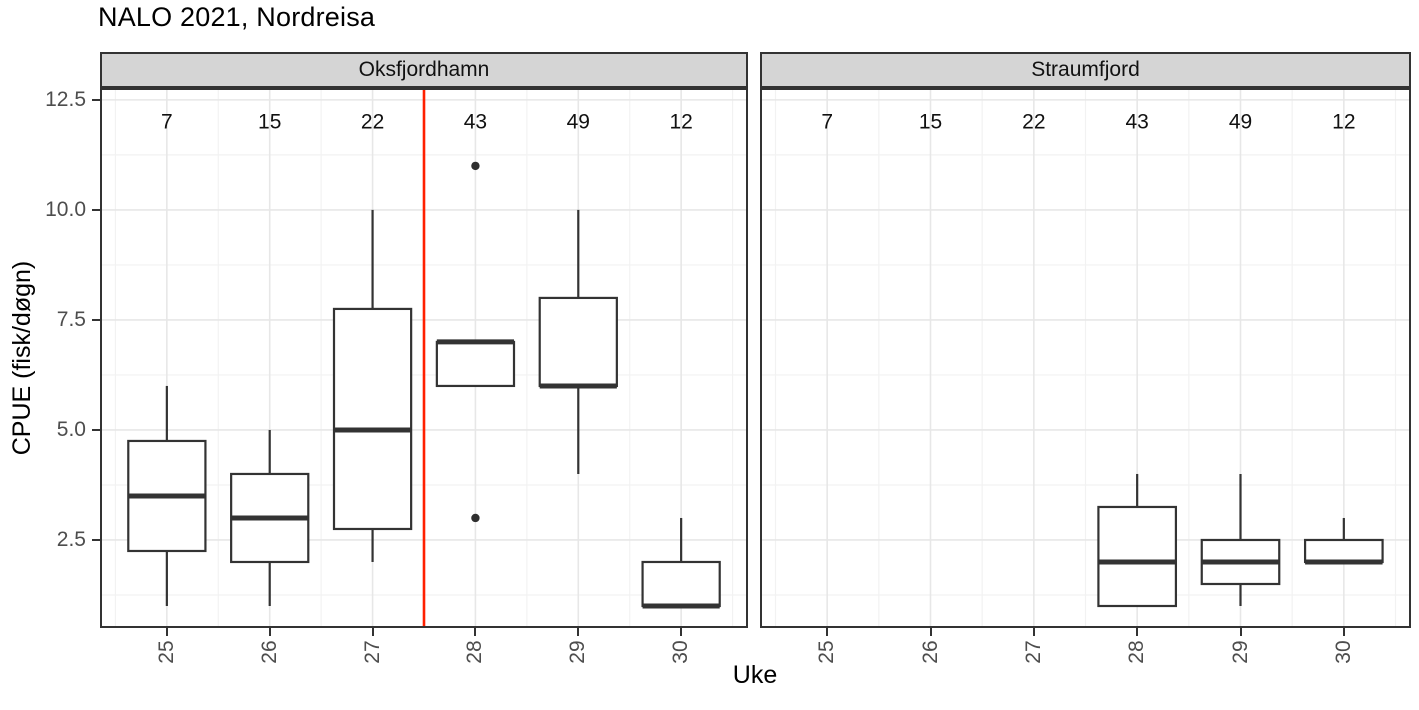  I want to click on chart-title: NALO 2021, Nordreisa, so click(237, 17).